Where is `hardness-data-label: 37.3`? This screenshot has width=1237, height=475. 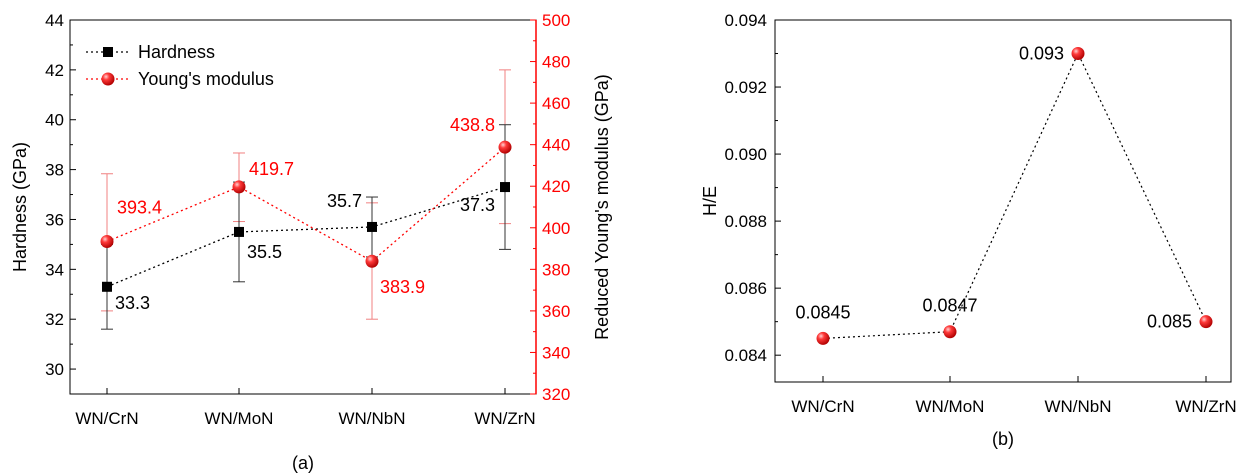 hardness-data-label: 37.3 is located at coordinates (477, 205).